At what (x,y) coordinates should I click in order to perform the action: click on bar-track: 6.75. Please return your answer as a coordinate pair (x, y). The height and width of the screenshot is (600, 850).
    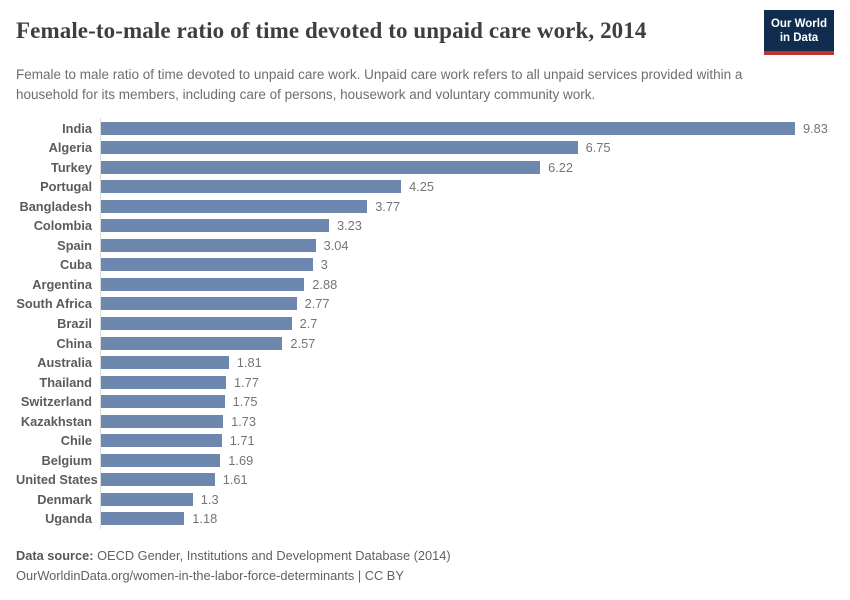
    Looking at the image, I should click on (467, 147).